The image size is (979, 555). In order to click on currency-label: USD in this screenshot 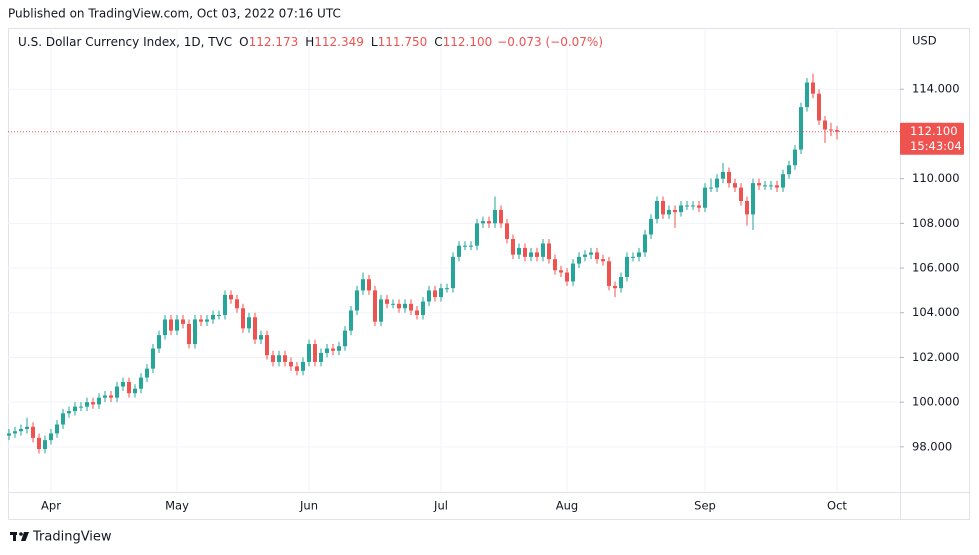, I will do `click(924, 41)`.